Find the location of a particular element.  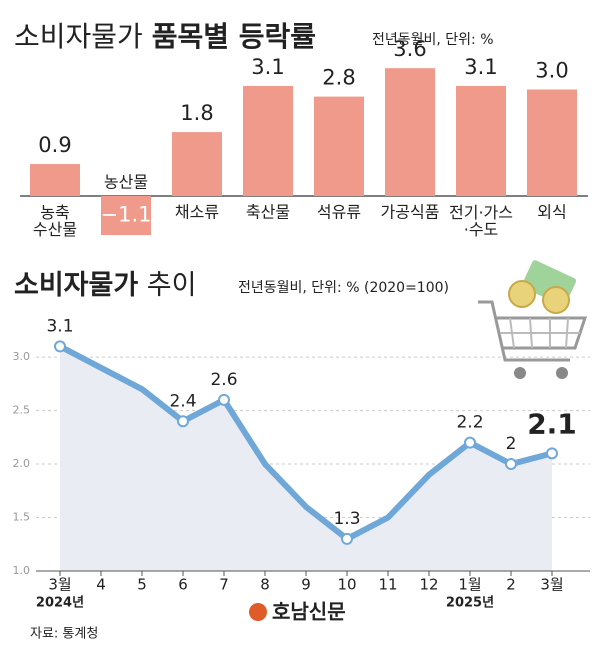

x-tick-label: 5 is located at coordinates (142, 585).